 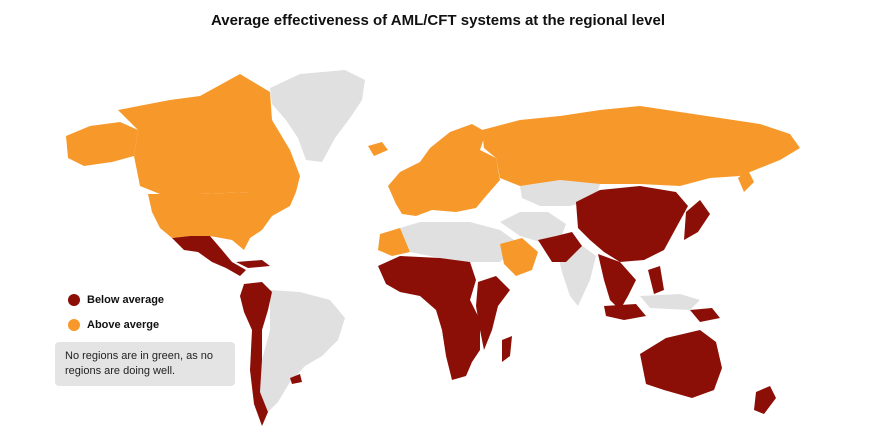 I want to click on russia-region, so click(x=641, y=146).